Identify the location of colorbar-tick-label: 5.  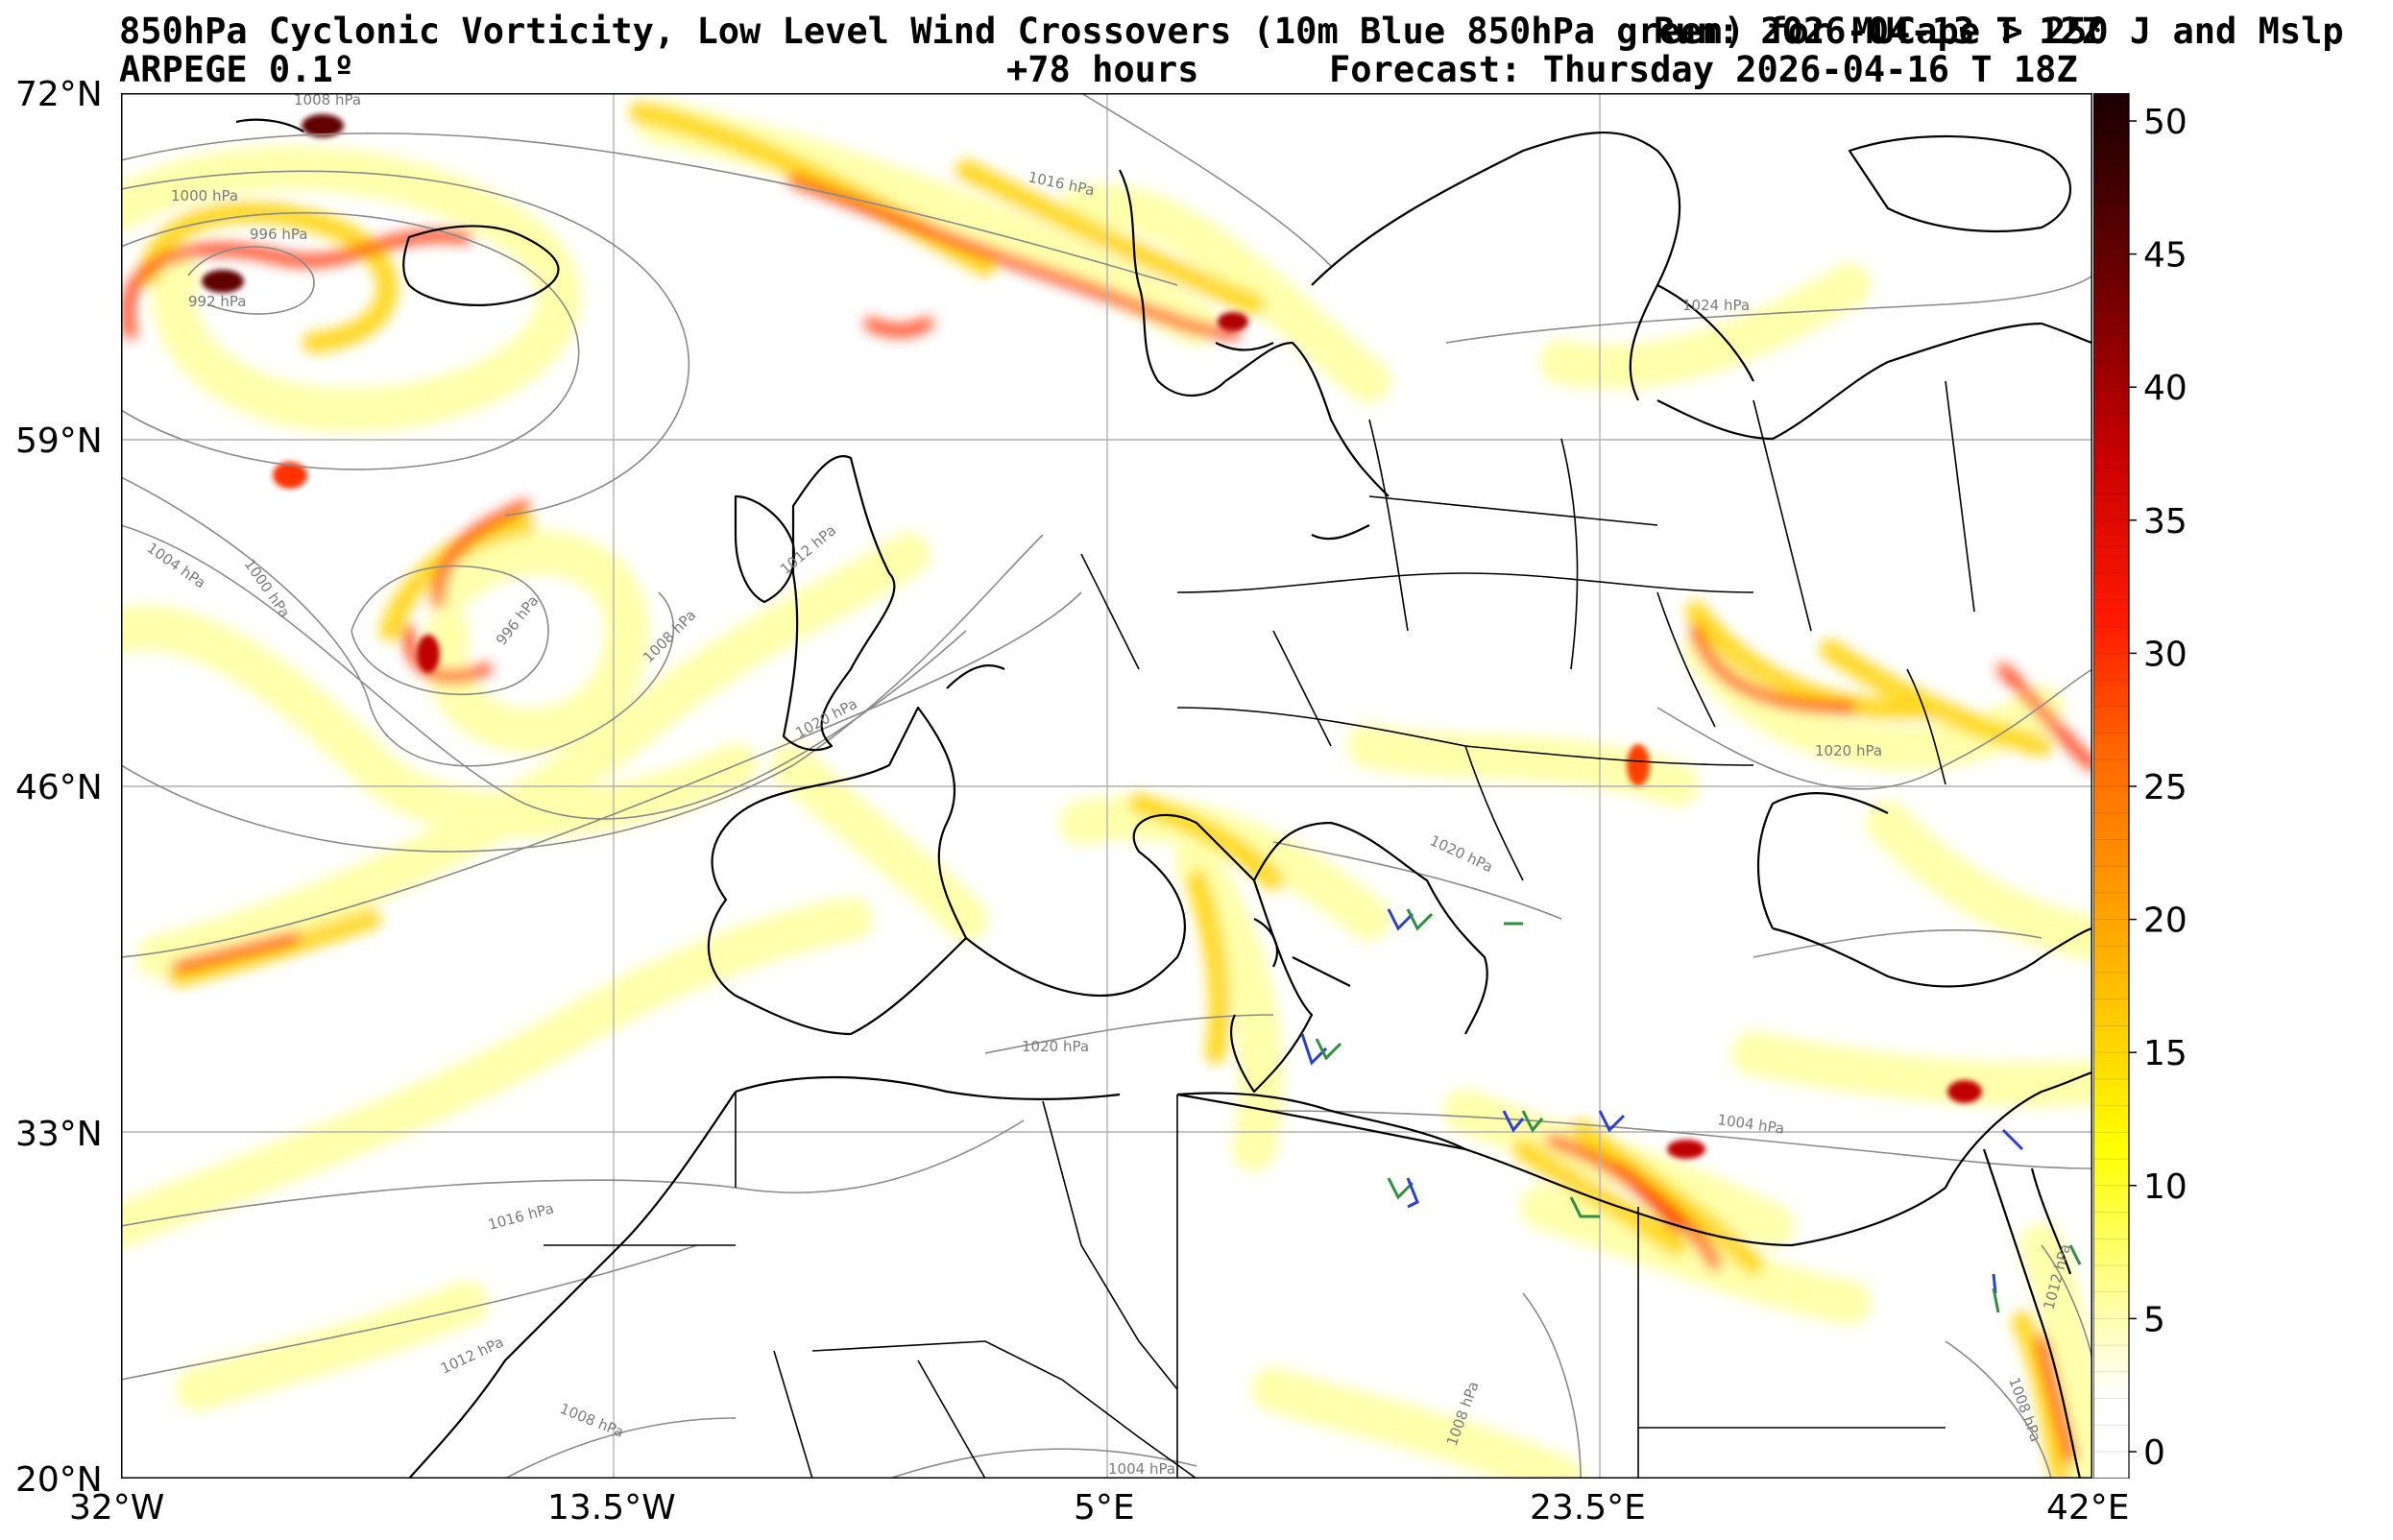
(2154, 1319).